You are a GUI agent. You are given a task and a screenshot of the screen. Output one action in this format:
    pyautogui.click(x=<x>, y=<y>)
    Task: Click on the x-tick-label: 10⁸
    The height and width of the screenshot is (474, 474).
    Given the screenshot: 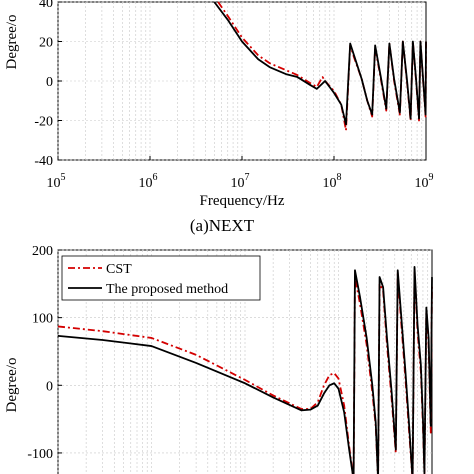 What is the action you would take?
    pyautogui.click(x=332, y=181)
    